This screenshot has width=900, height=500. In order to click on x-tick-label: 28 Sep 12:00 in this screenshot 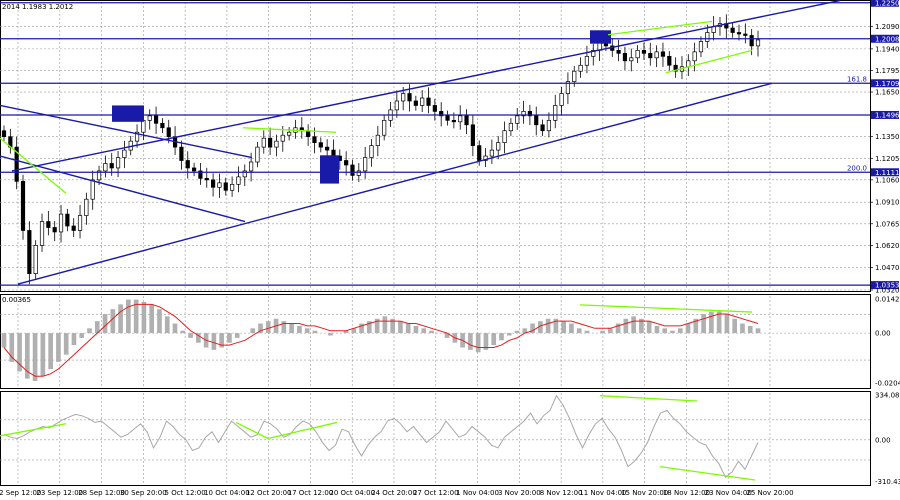, I will do `click(101, 493)`.